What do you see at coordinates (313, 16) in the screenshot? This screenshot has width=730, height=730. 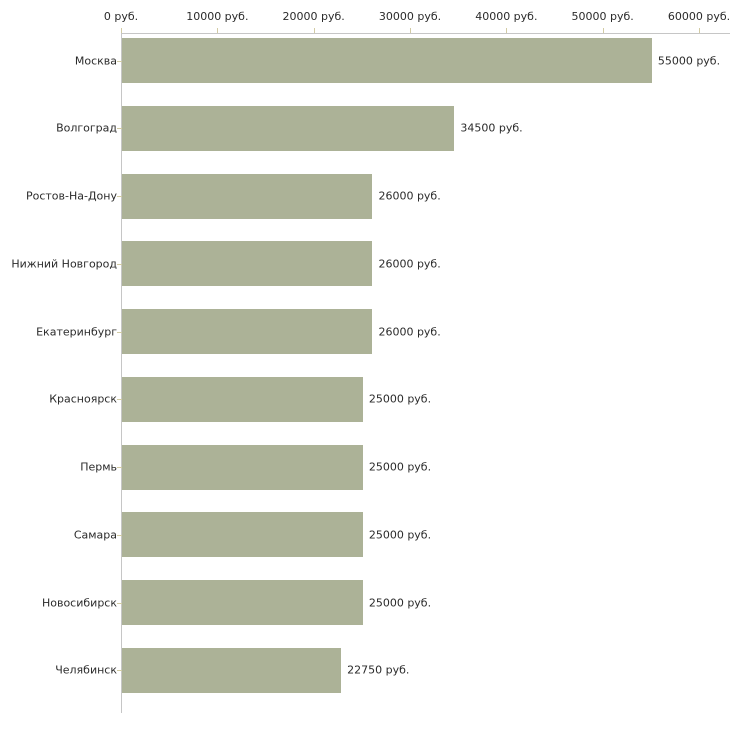 I see `x-axis-tick-label: 20000 руб.` at bounding box center [313, 16].